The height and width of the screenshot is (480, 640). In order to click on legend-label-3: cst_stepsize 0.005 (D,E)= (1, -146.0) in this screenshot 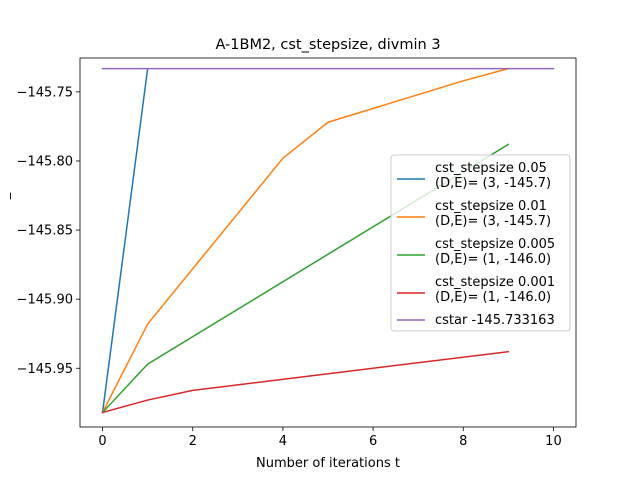, I will do `click(495, 252)`.